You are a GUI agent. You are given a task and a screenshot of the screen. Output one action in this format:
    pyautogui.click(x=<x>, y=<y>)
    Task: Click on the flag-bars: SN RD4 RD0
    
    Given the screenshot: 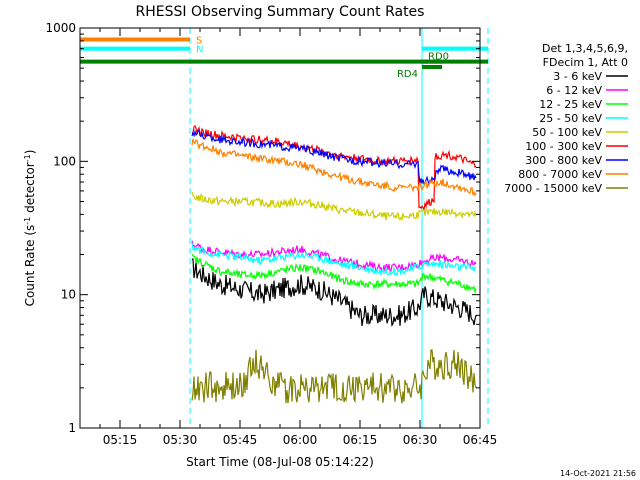 What is the action you would take?
    pyautogui.click(x=284, y=57)
    